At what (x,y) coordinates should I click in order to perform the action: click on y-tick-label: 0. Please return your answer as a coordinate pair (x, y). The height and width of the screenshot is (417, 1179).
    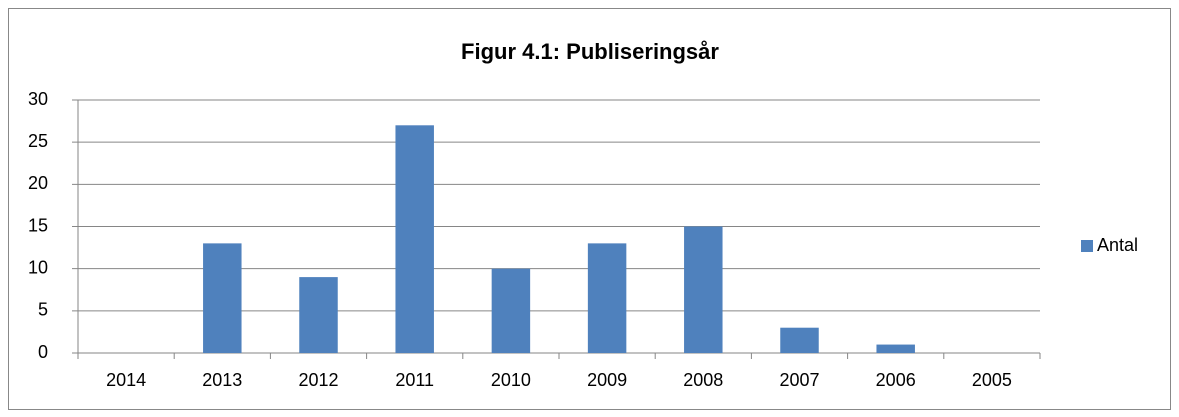
    Looking at the image, I should click on (43, 352).